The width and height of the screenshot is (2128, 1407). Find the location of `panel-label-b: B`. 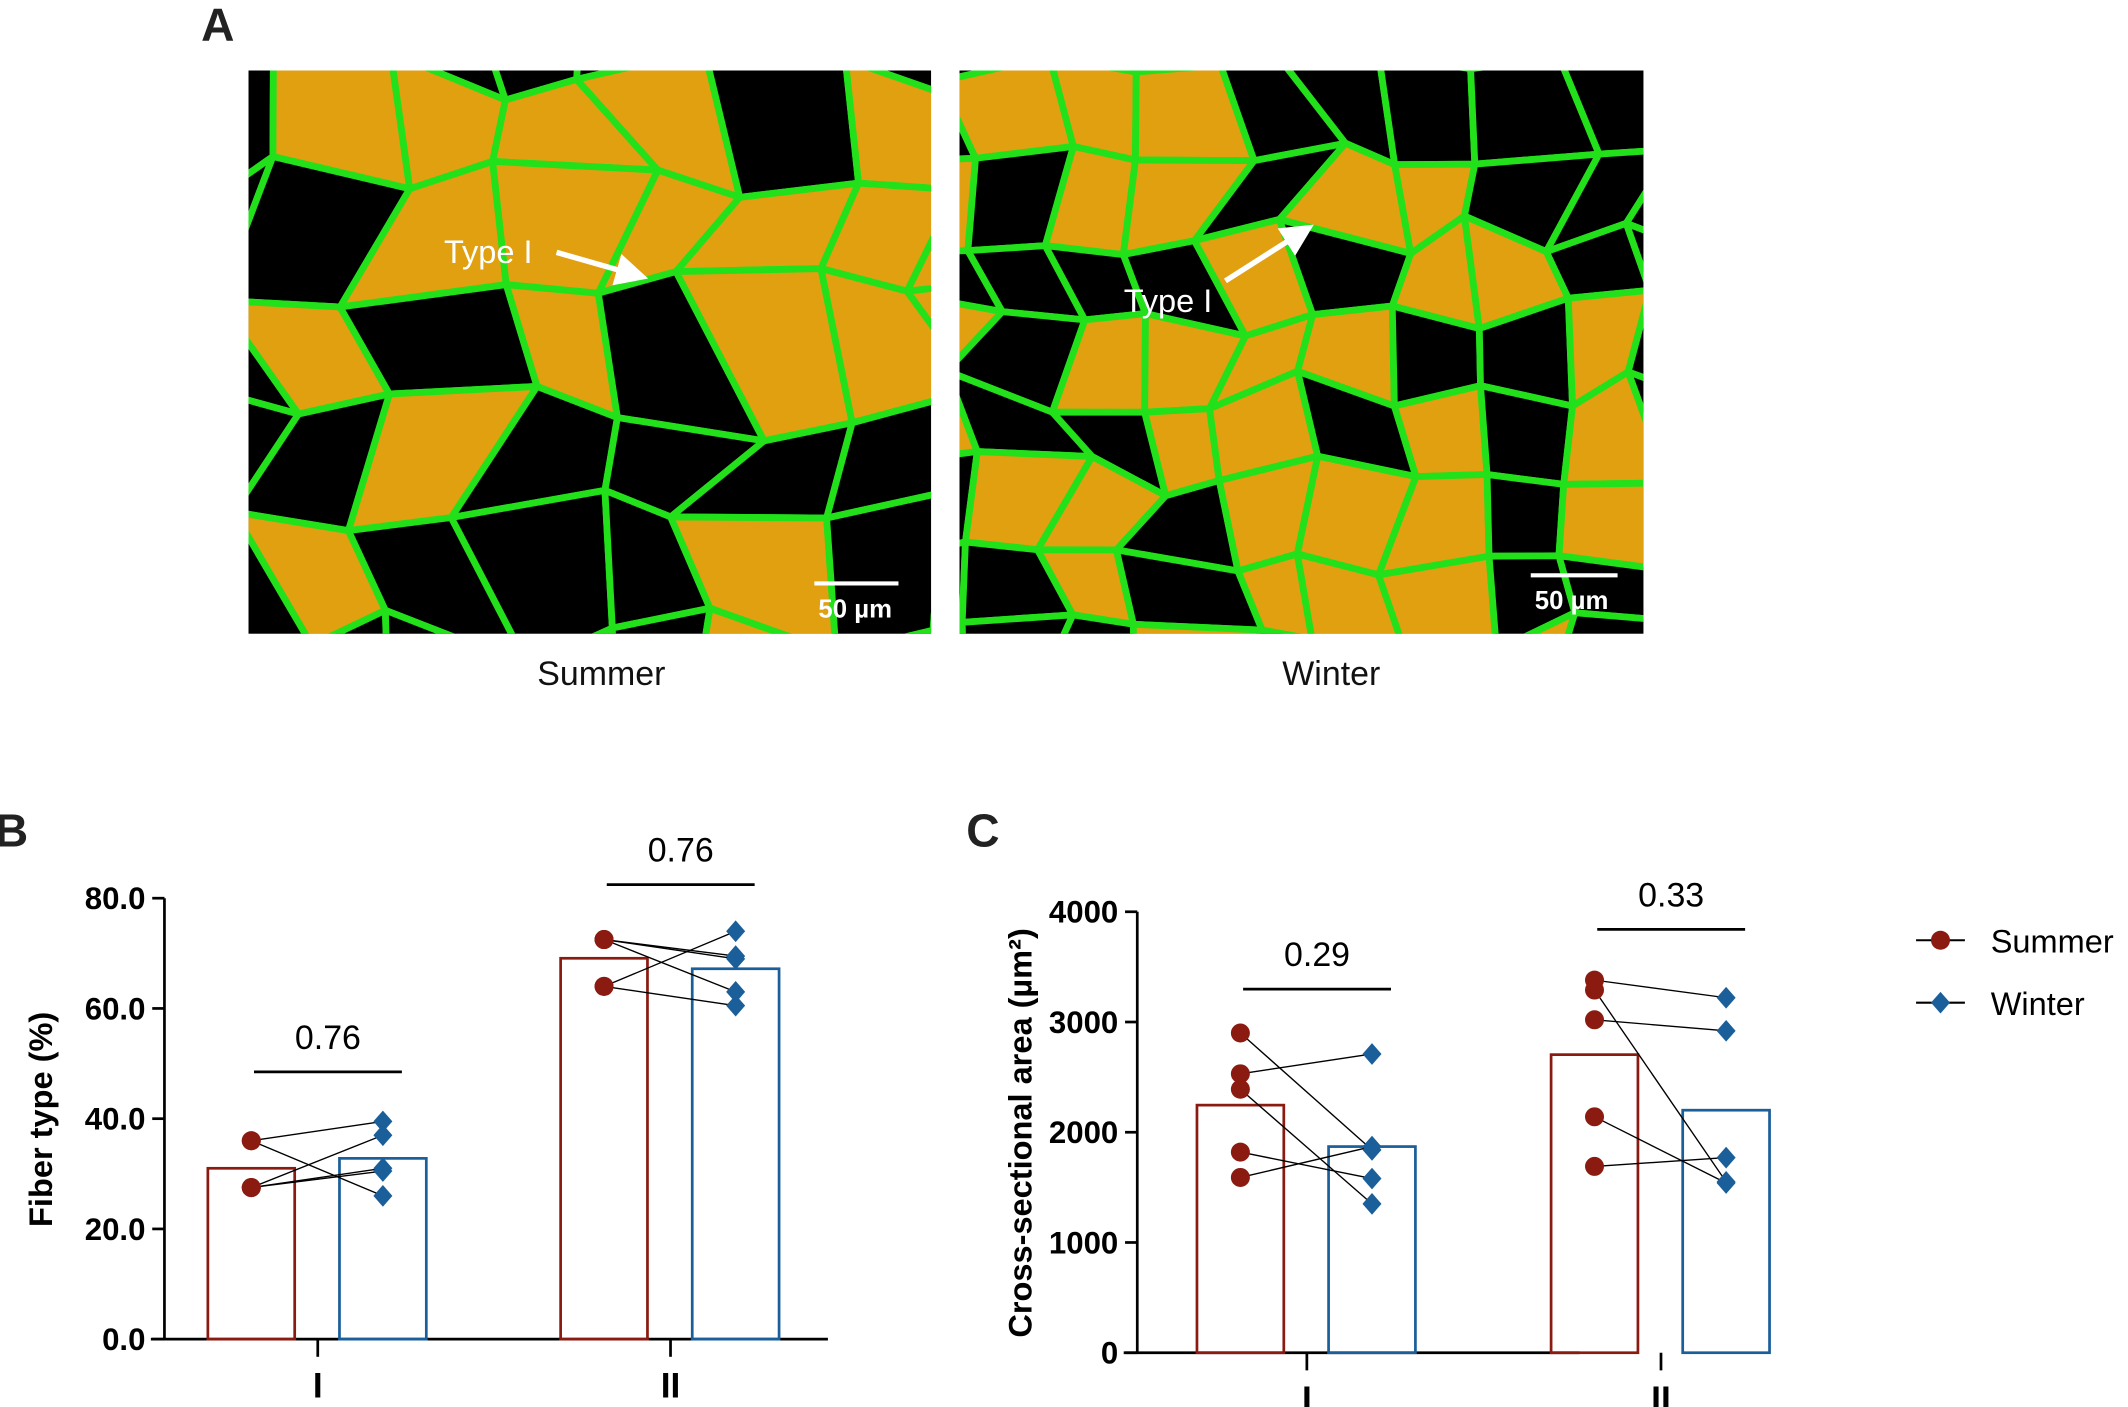

panel-label-b: B is located at coordinates (14, 831).